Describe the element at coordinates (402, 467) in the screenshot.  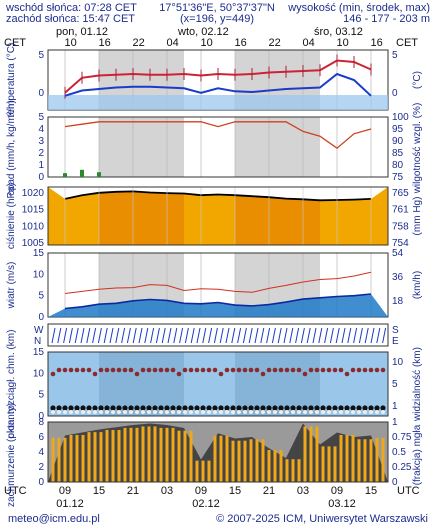
I see `tick-label: 0.25` at that location.